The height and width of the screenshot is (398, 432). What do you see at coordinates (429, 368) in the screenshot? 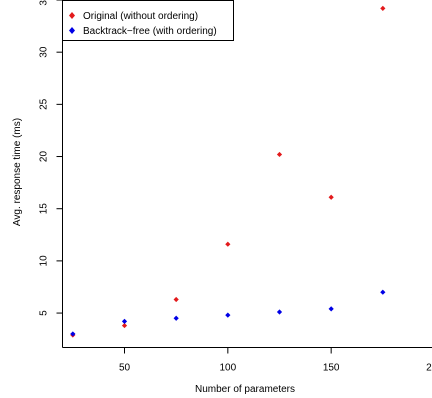
I see `x-tick-label: 200` at bounding box center [429, 368].